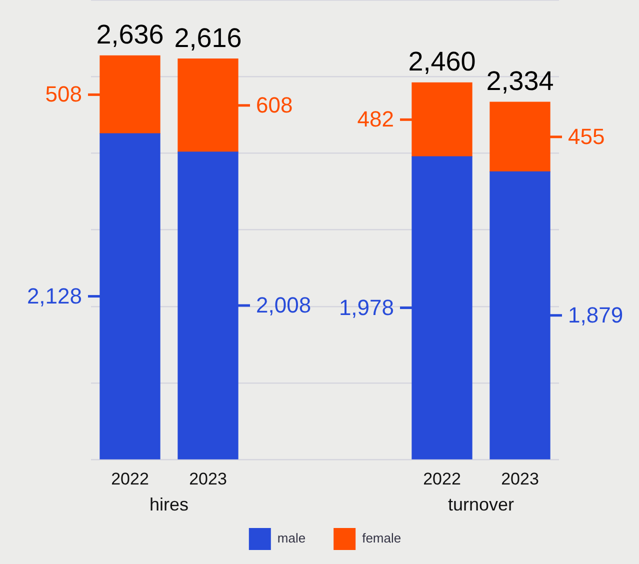 Image resolution: width=639 pixels, height=564 pixels. Describe the element at coordinates (208, 37) in the screenshot. I see `total-label: 2,616` at that location.